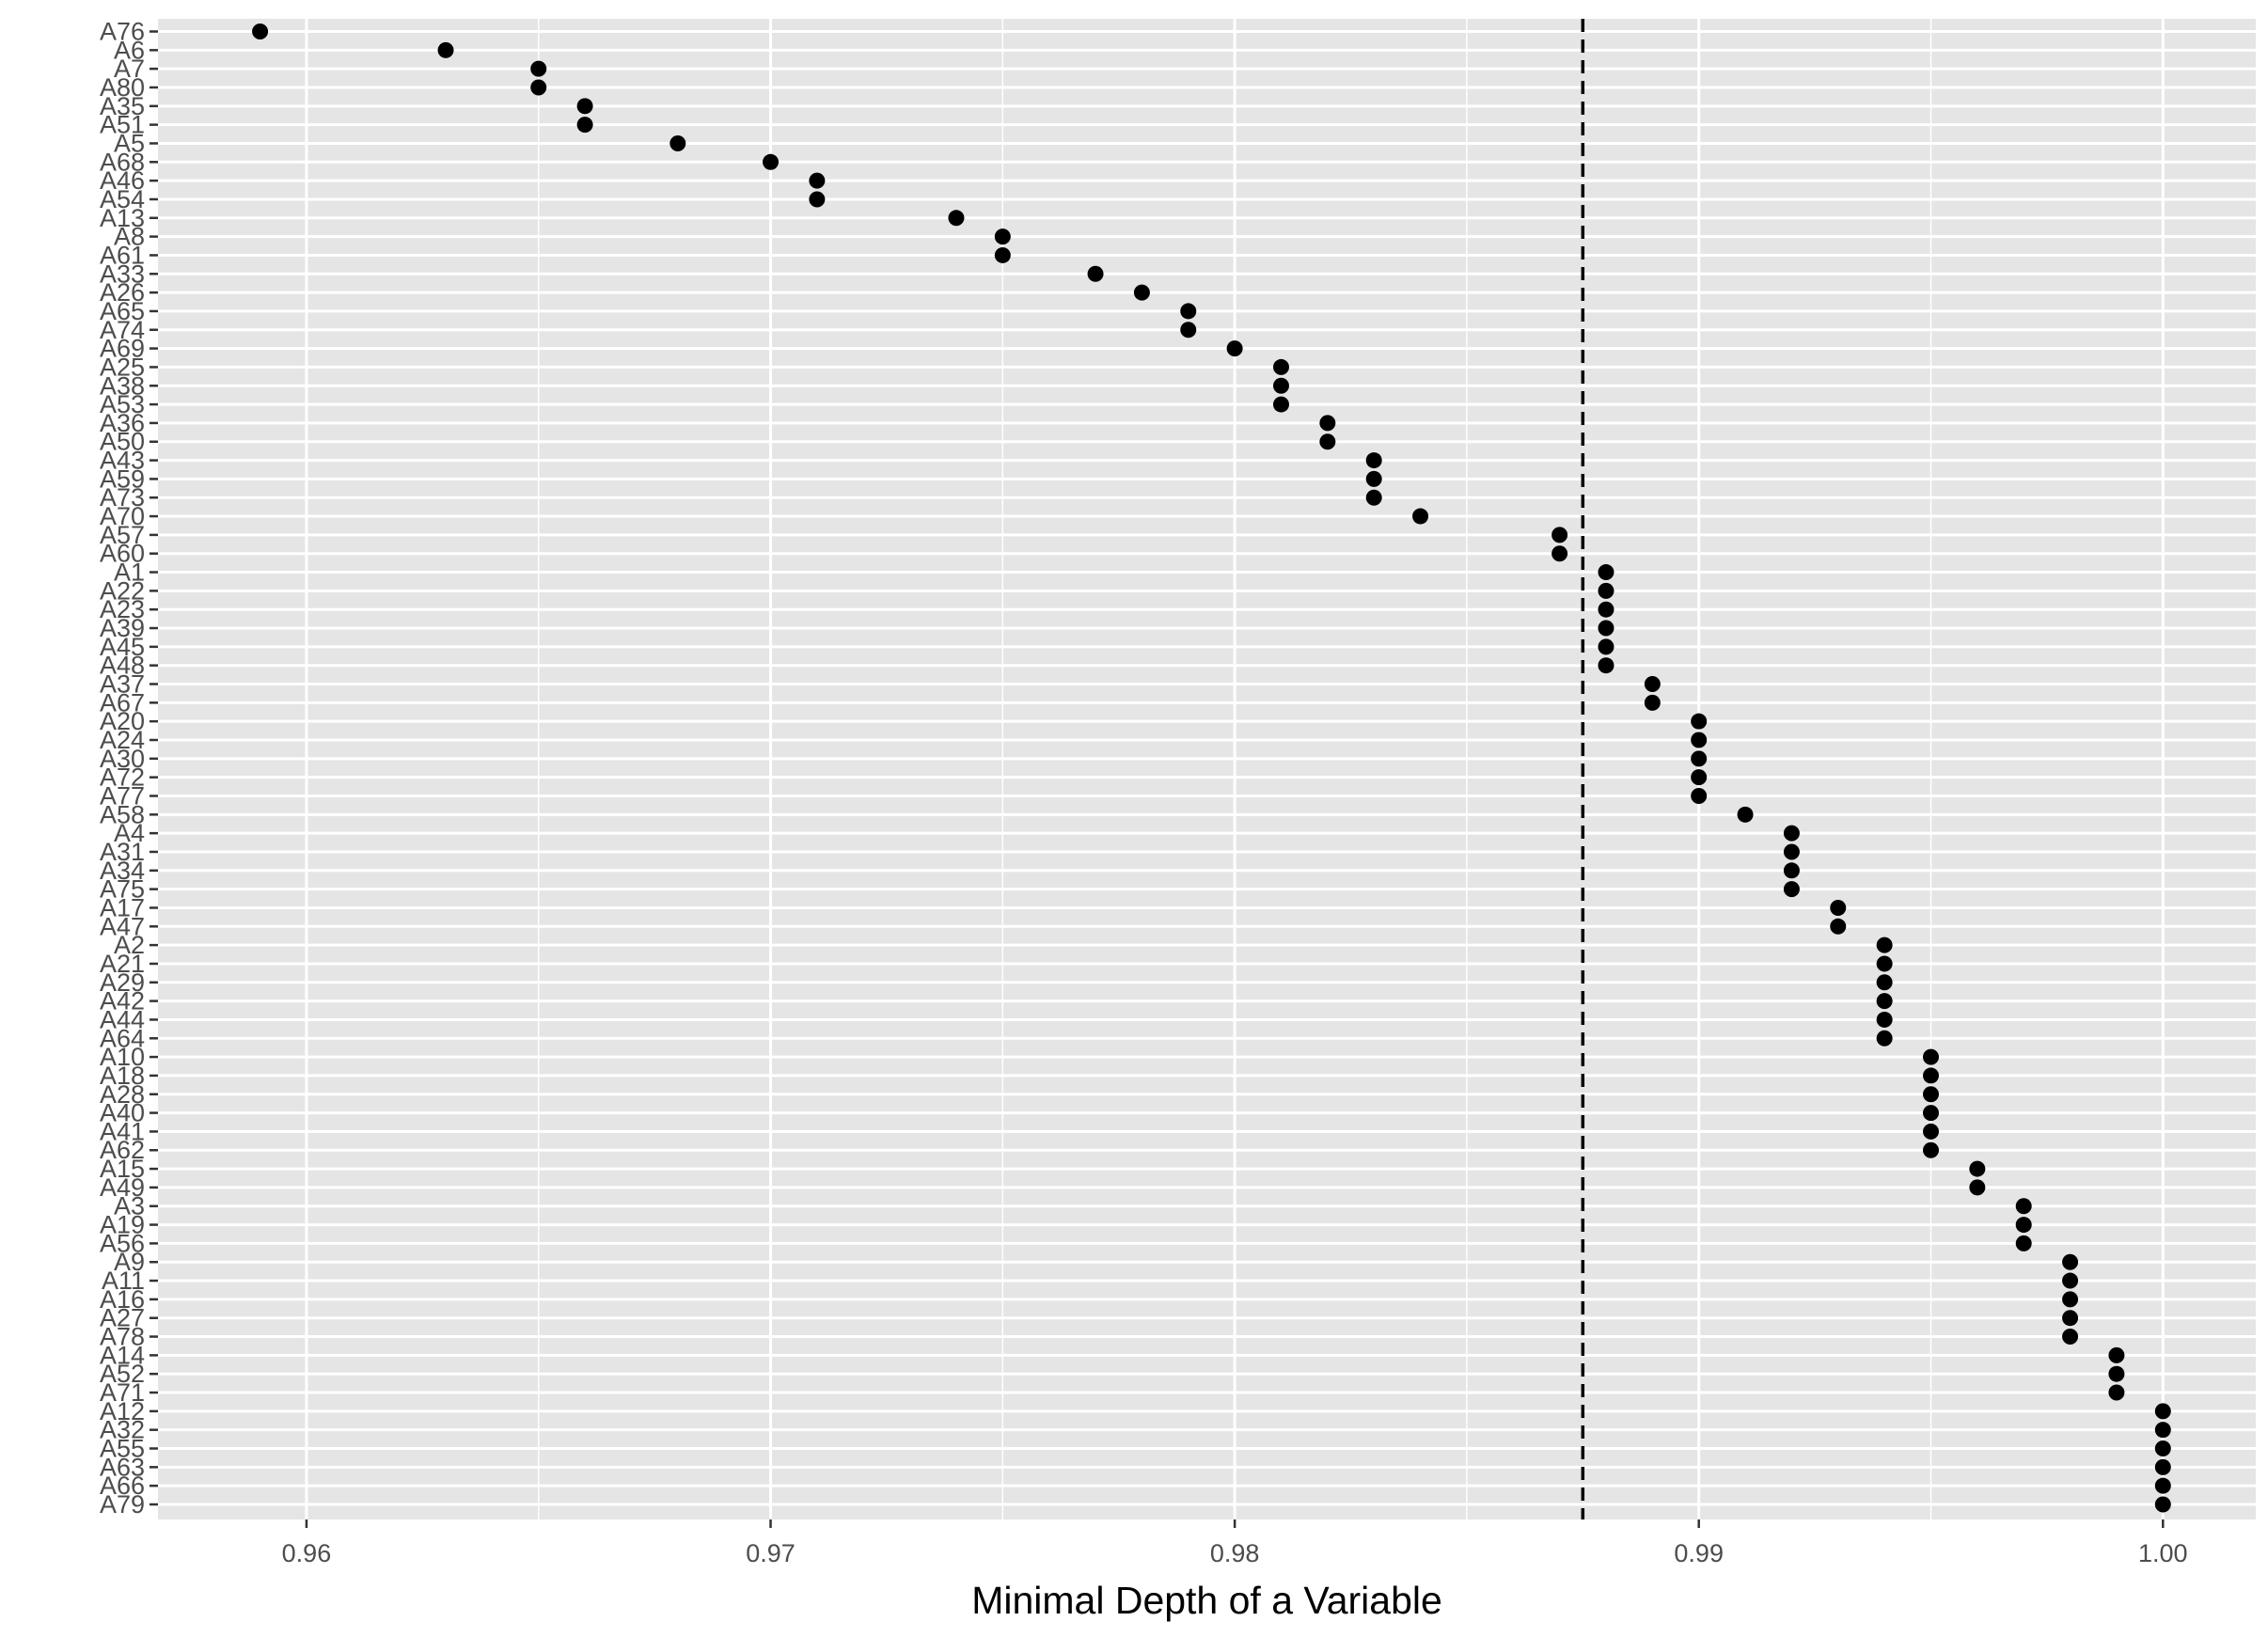  Describe the element at coordinates (1746, 815) in the screenshot. I see `data-point-a58` at that location.